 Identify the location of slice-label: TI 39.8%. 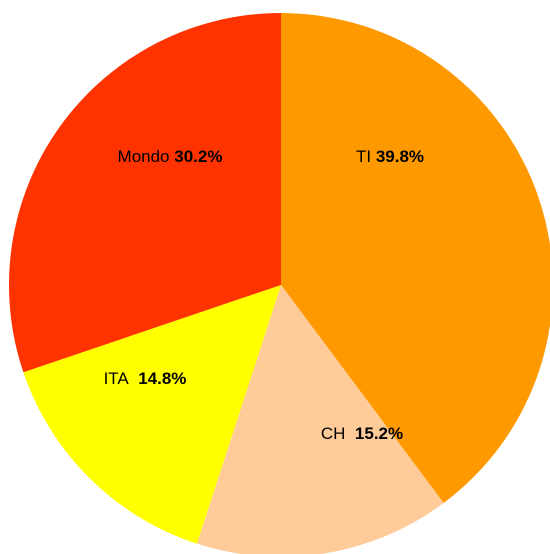
(390, 156).